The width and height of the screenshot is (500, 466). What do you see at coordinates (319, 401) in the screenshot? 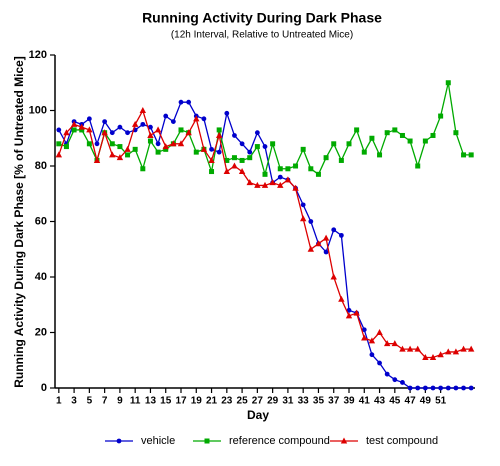
I see `x-tick-label: 35` at bounding box center [319, 401].